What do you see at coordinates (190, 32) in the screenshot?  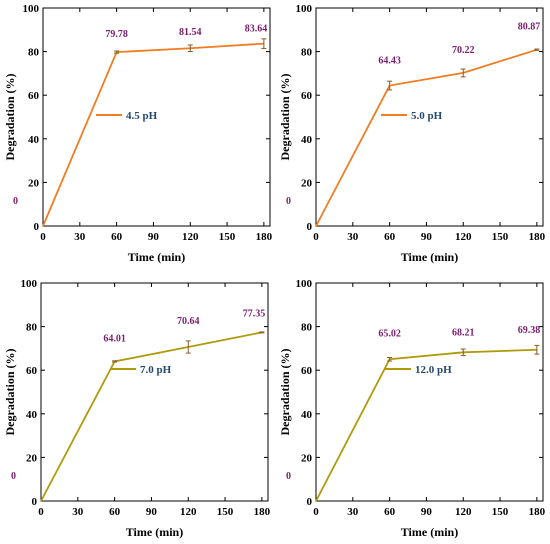 I see `data-label: 81.54` at bounding box center [190, 32].